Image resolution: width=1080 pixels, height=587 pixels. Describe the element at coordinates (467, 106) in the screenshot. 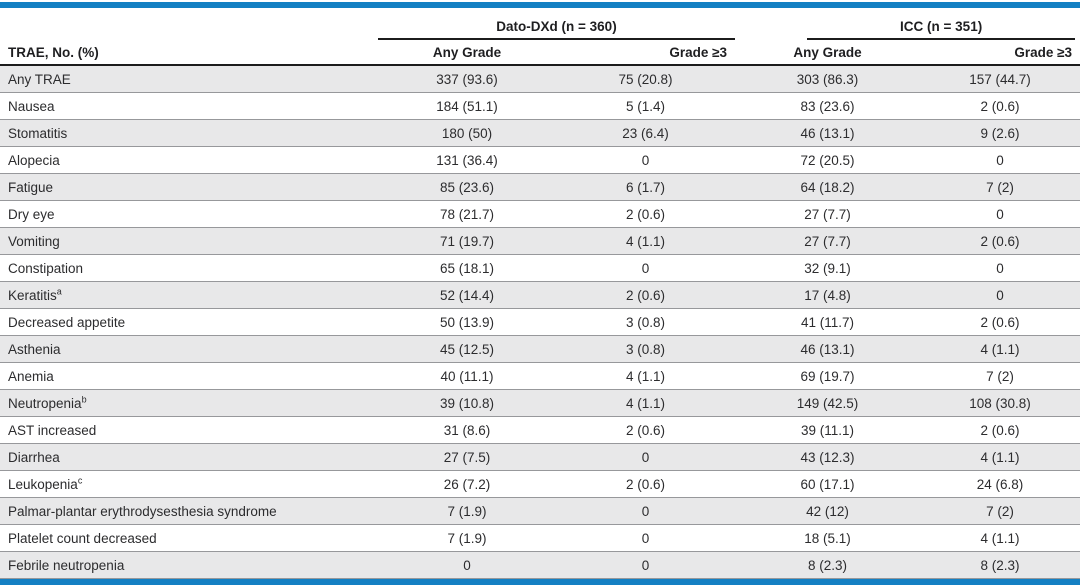

I see `value-cell: 184 (51.1)` at that location.